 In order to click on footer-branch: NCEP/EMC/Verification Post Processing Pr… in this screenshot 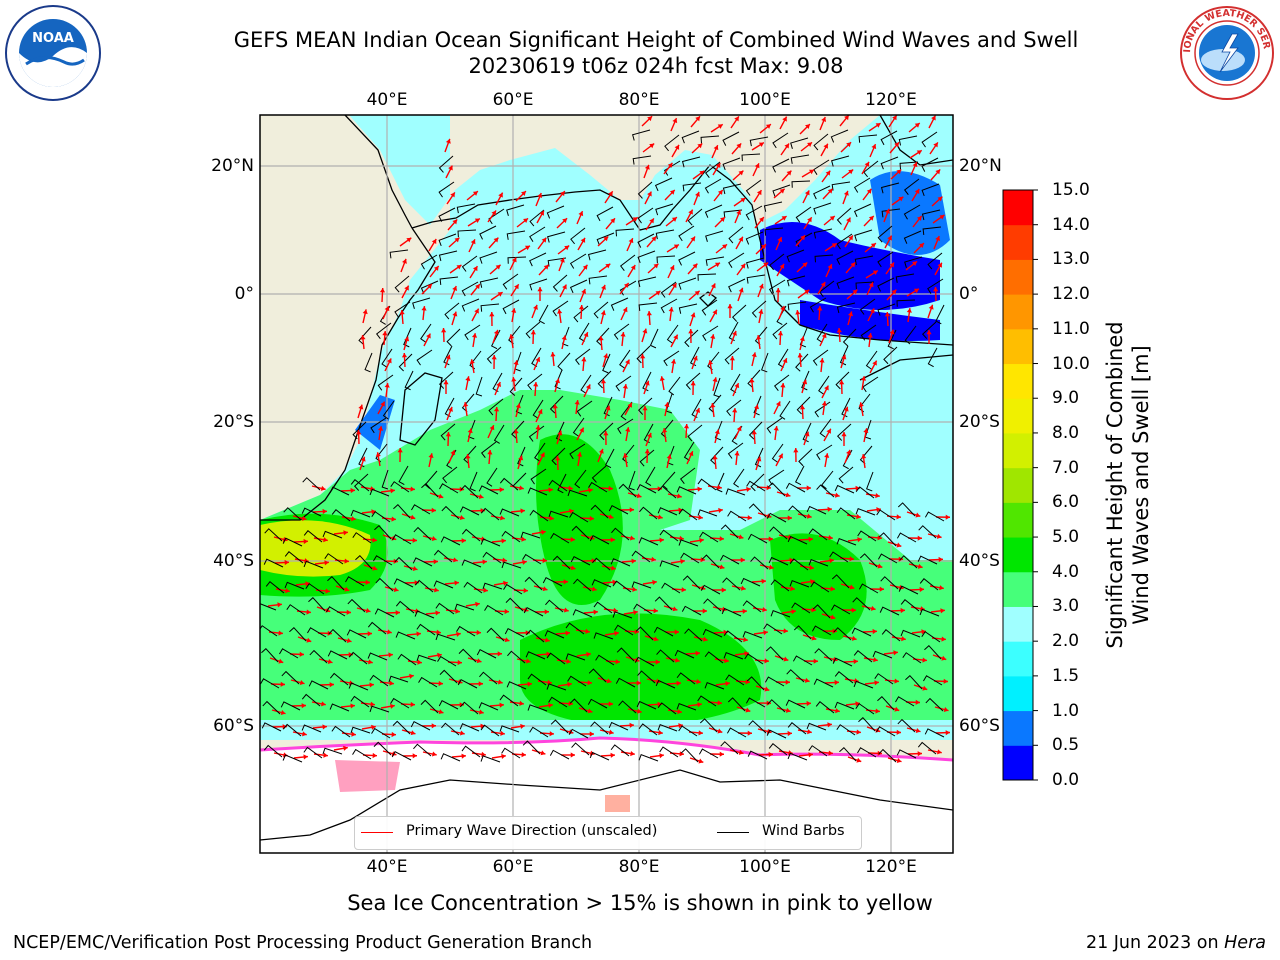, I will do `click(303, 943)`.